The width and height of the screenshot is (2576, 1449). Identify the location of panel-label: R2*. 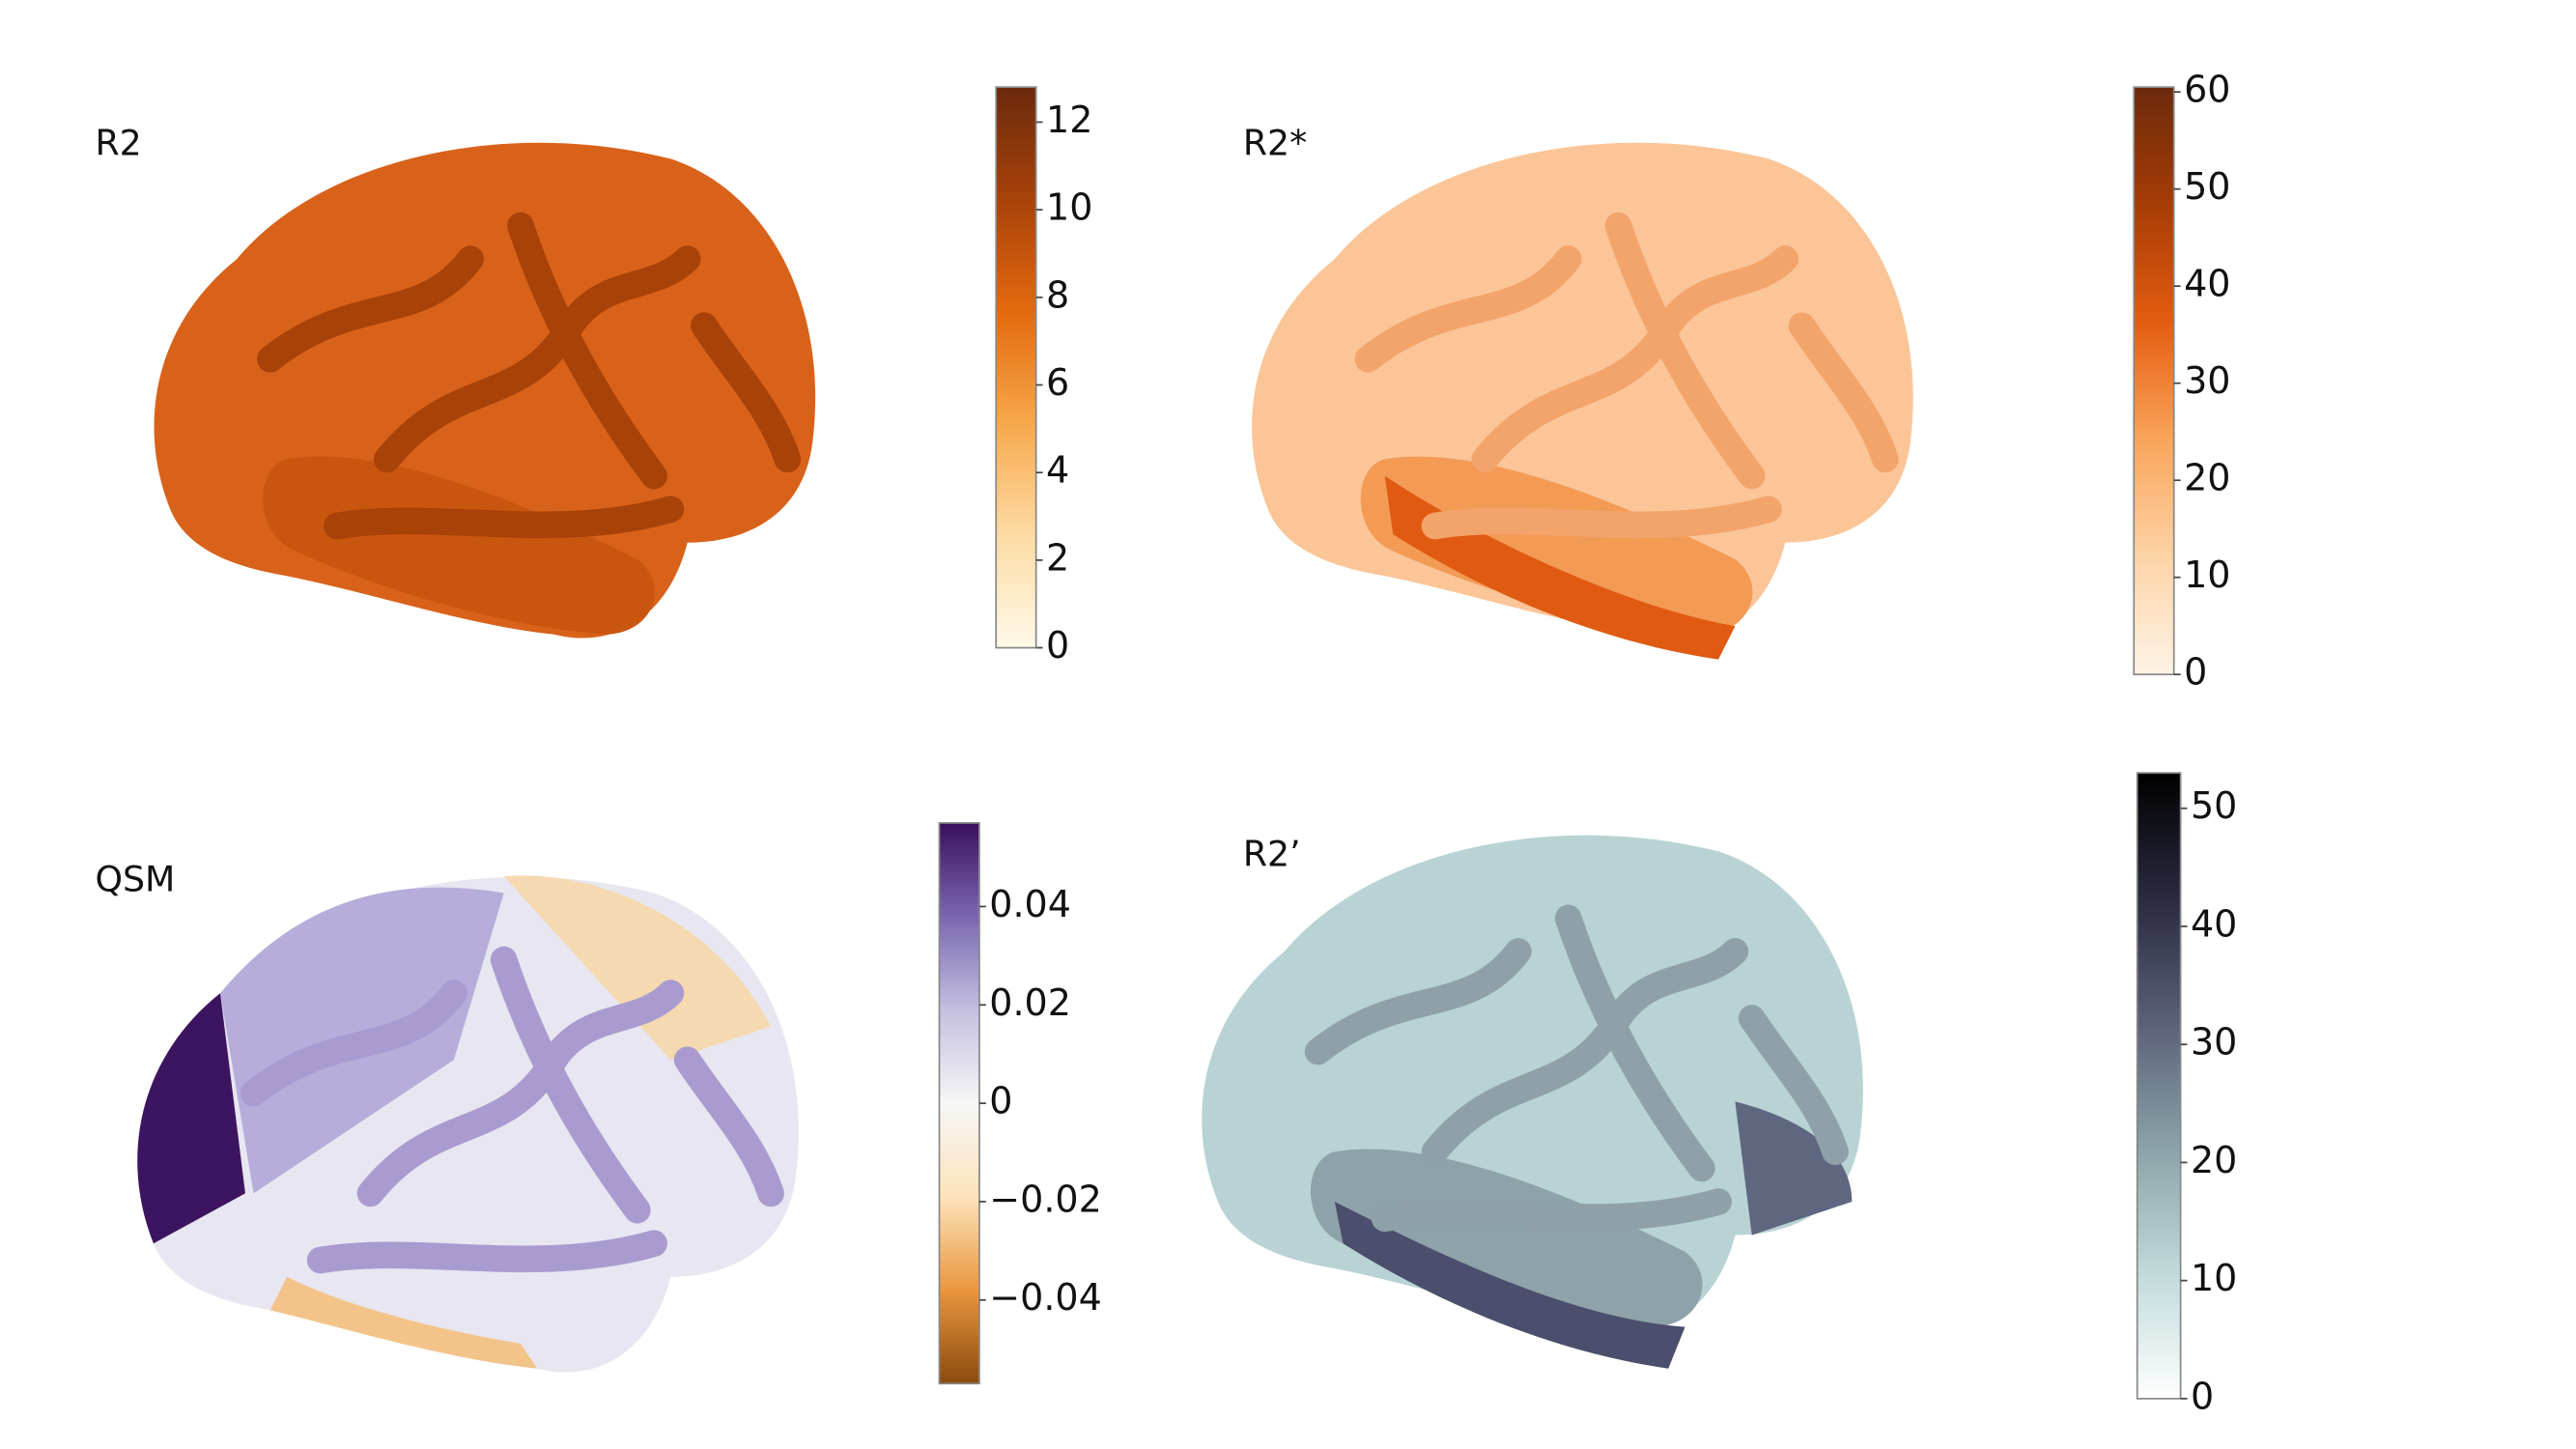
(1275, 143).